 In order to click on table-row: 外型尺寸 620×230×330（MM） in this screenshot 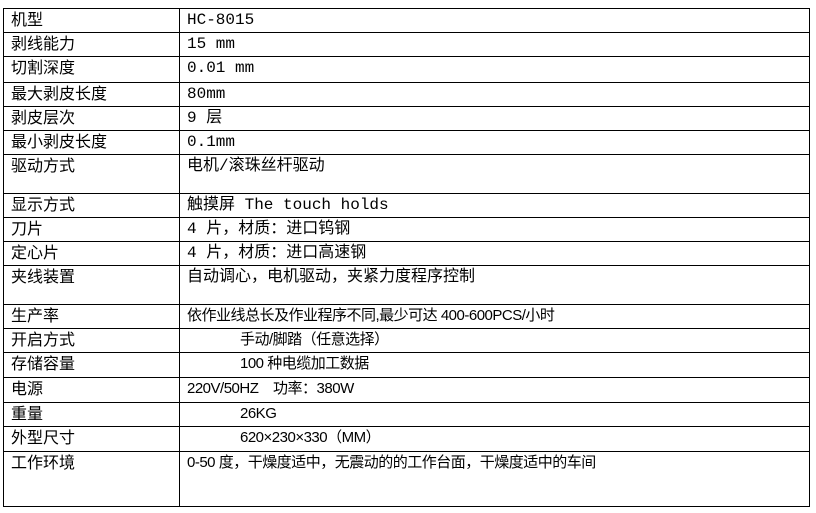, I will do `click(406, 439)`.